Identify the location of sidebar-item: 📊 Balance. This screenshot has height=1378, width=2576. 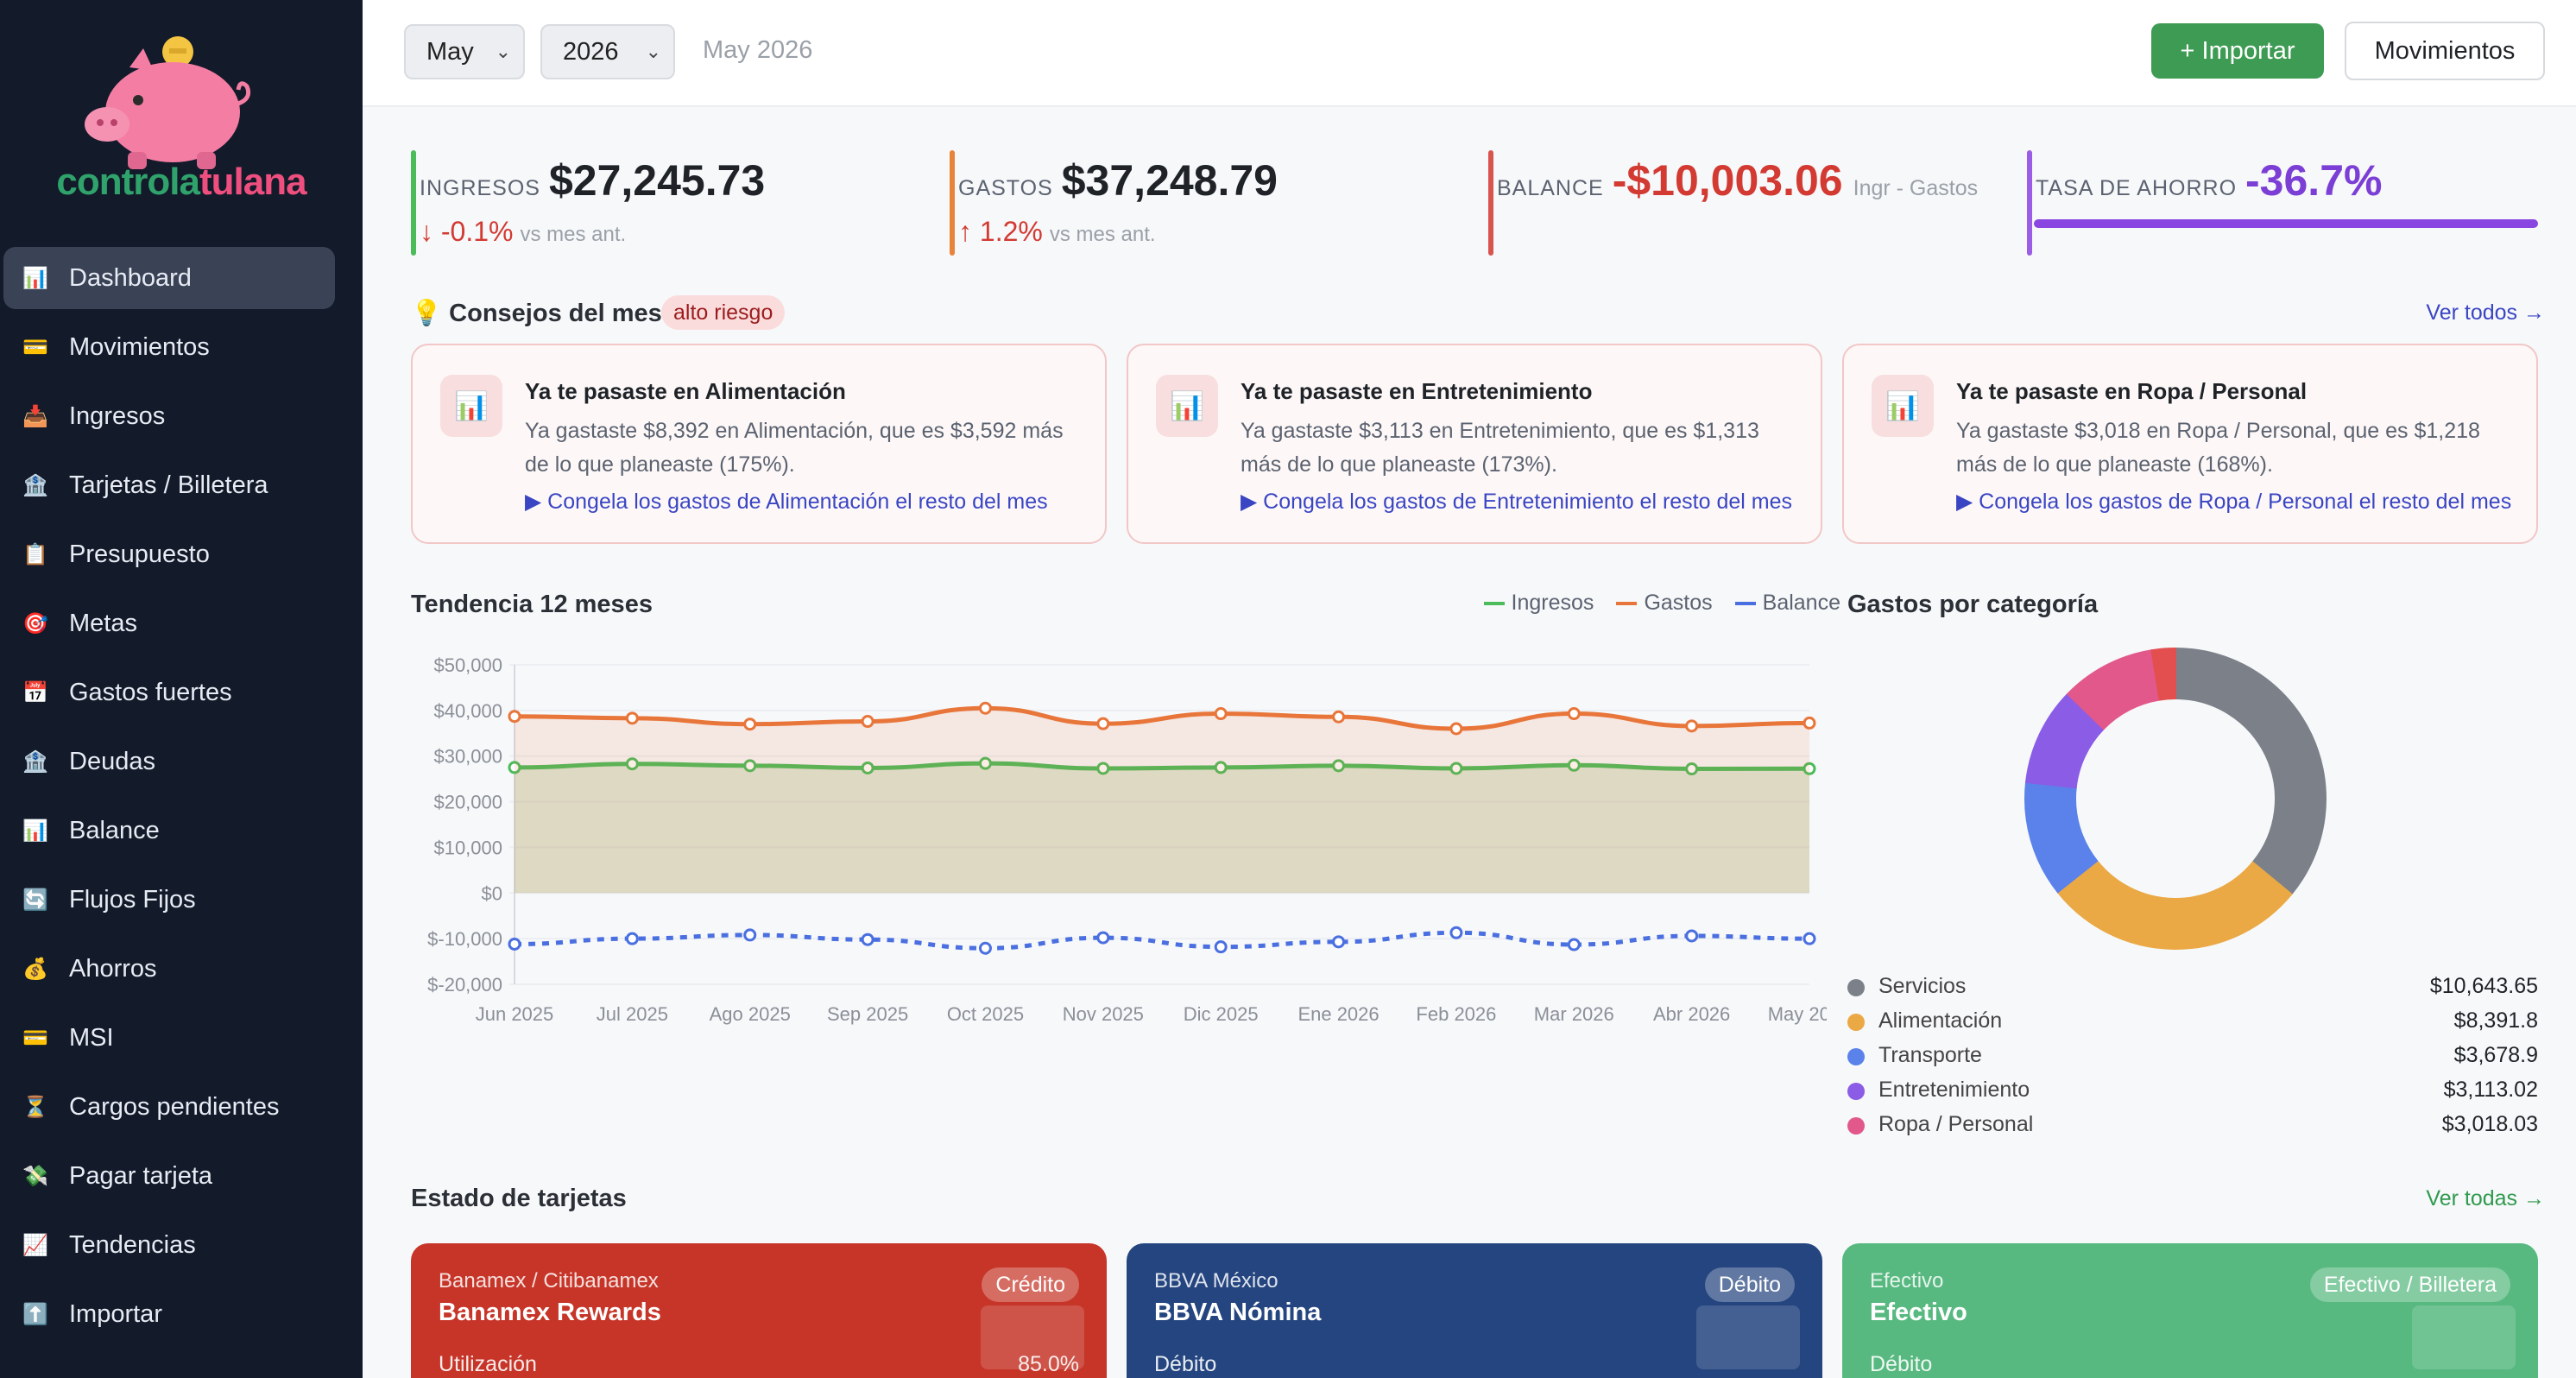
(169, 831).